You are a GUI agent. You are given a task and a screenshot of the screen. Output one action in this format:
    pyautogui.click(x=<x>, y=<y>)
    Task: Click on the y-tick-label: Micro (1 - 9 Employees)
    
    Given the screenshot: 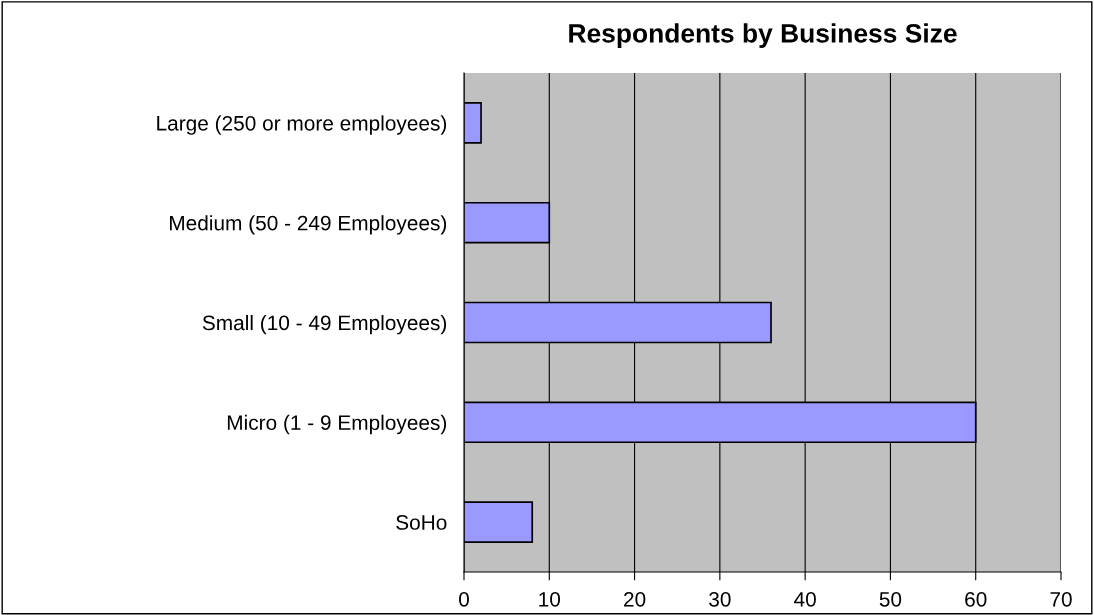 What is the action you would take?
    pyautogui.click(x=337, y=424)
    